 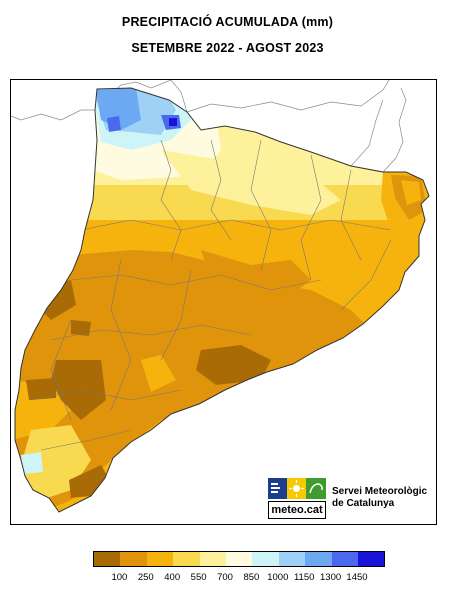 I want to click on meteocat-logo: meteo.cat, so click(x=297, y=499).